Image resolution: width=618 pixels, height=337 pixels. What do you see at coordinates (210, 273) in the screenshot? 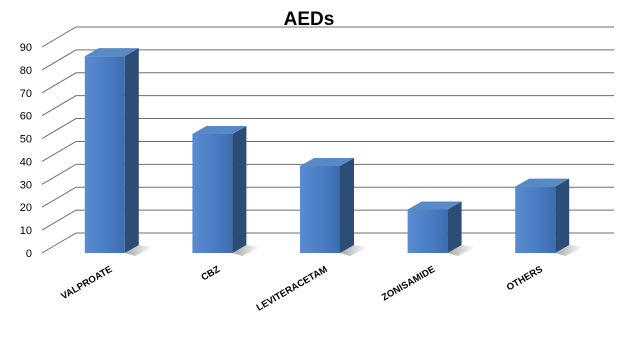
I see `x-category-label: CBZ` at bounding box center [210, 273].